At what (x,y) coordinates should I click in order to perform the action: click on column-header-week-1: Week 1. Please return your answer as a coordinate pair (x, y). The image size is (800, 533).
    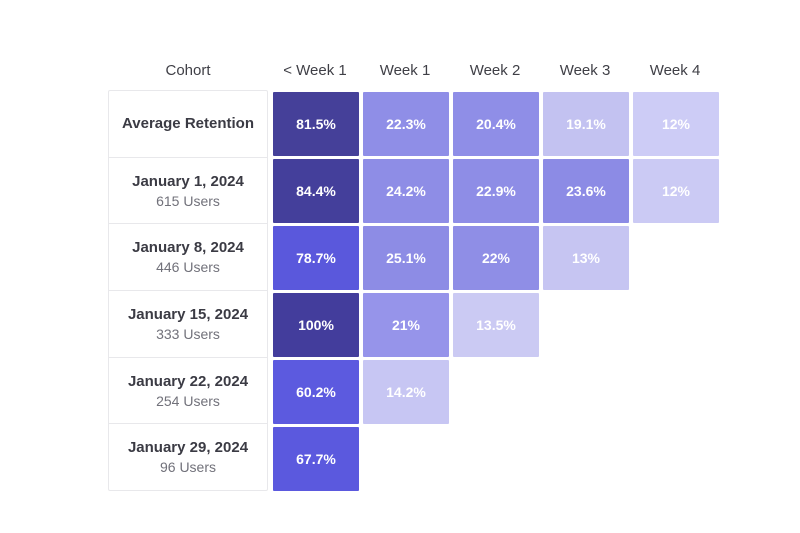
    Looking at the image, I should click on (405, 70).